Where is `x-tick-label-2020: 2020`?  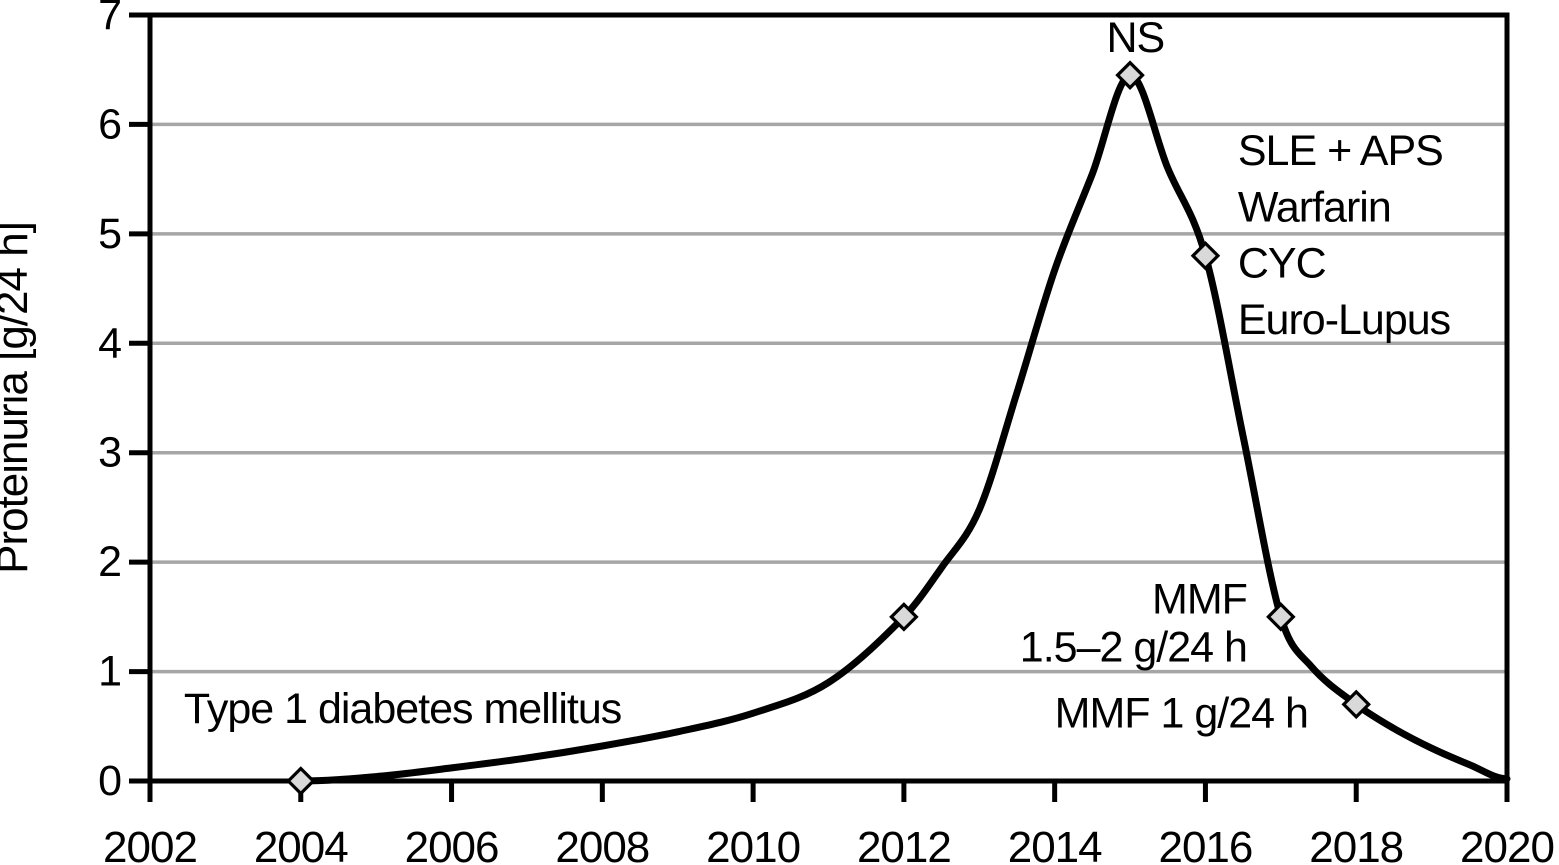
x-tick-label-2020: 2020 is located at coordinates (1507, 844).